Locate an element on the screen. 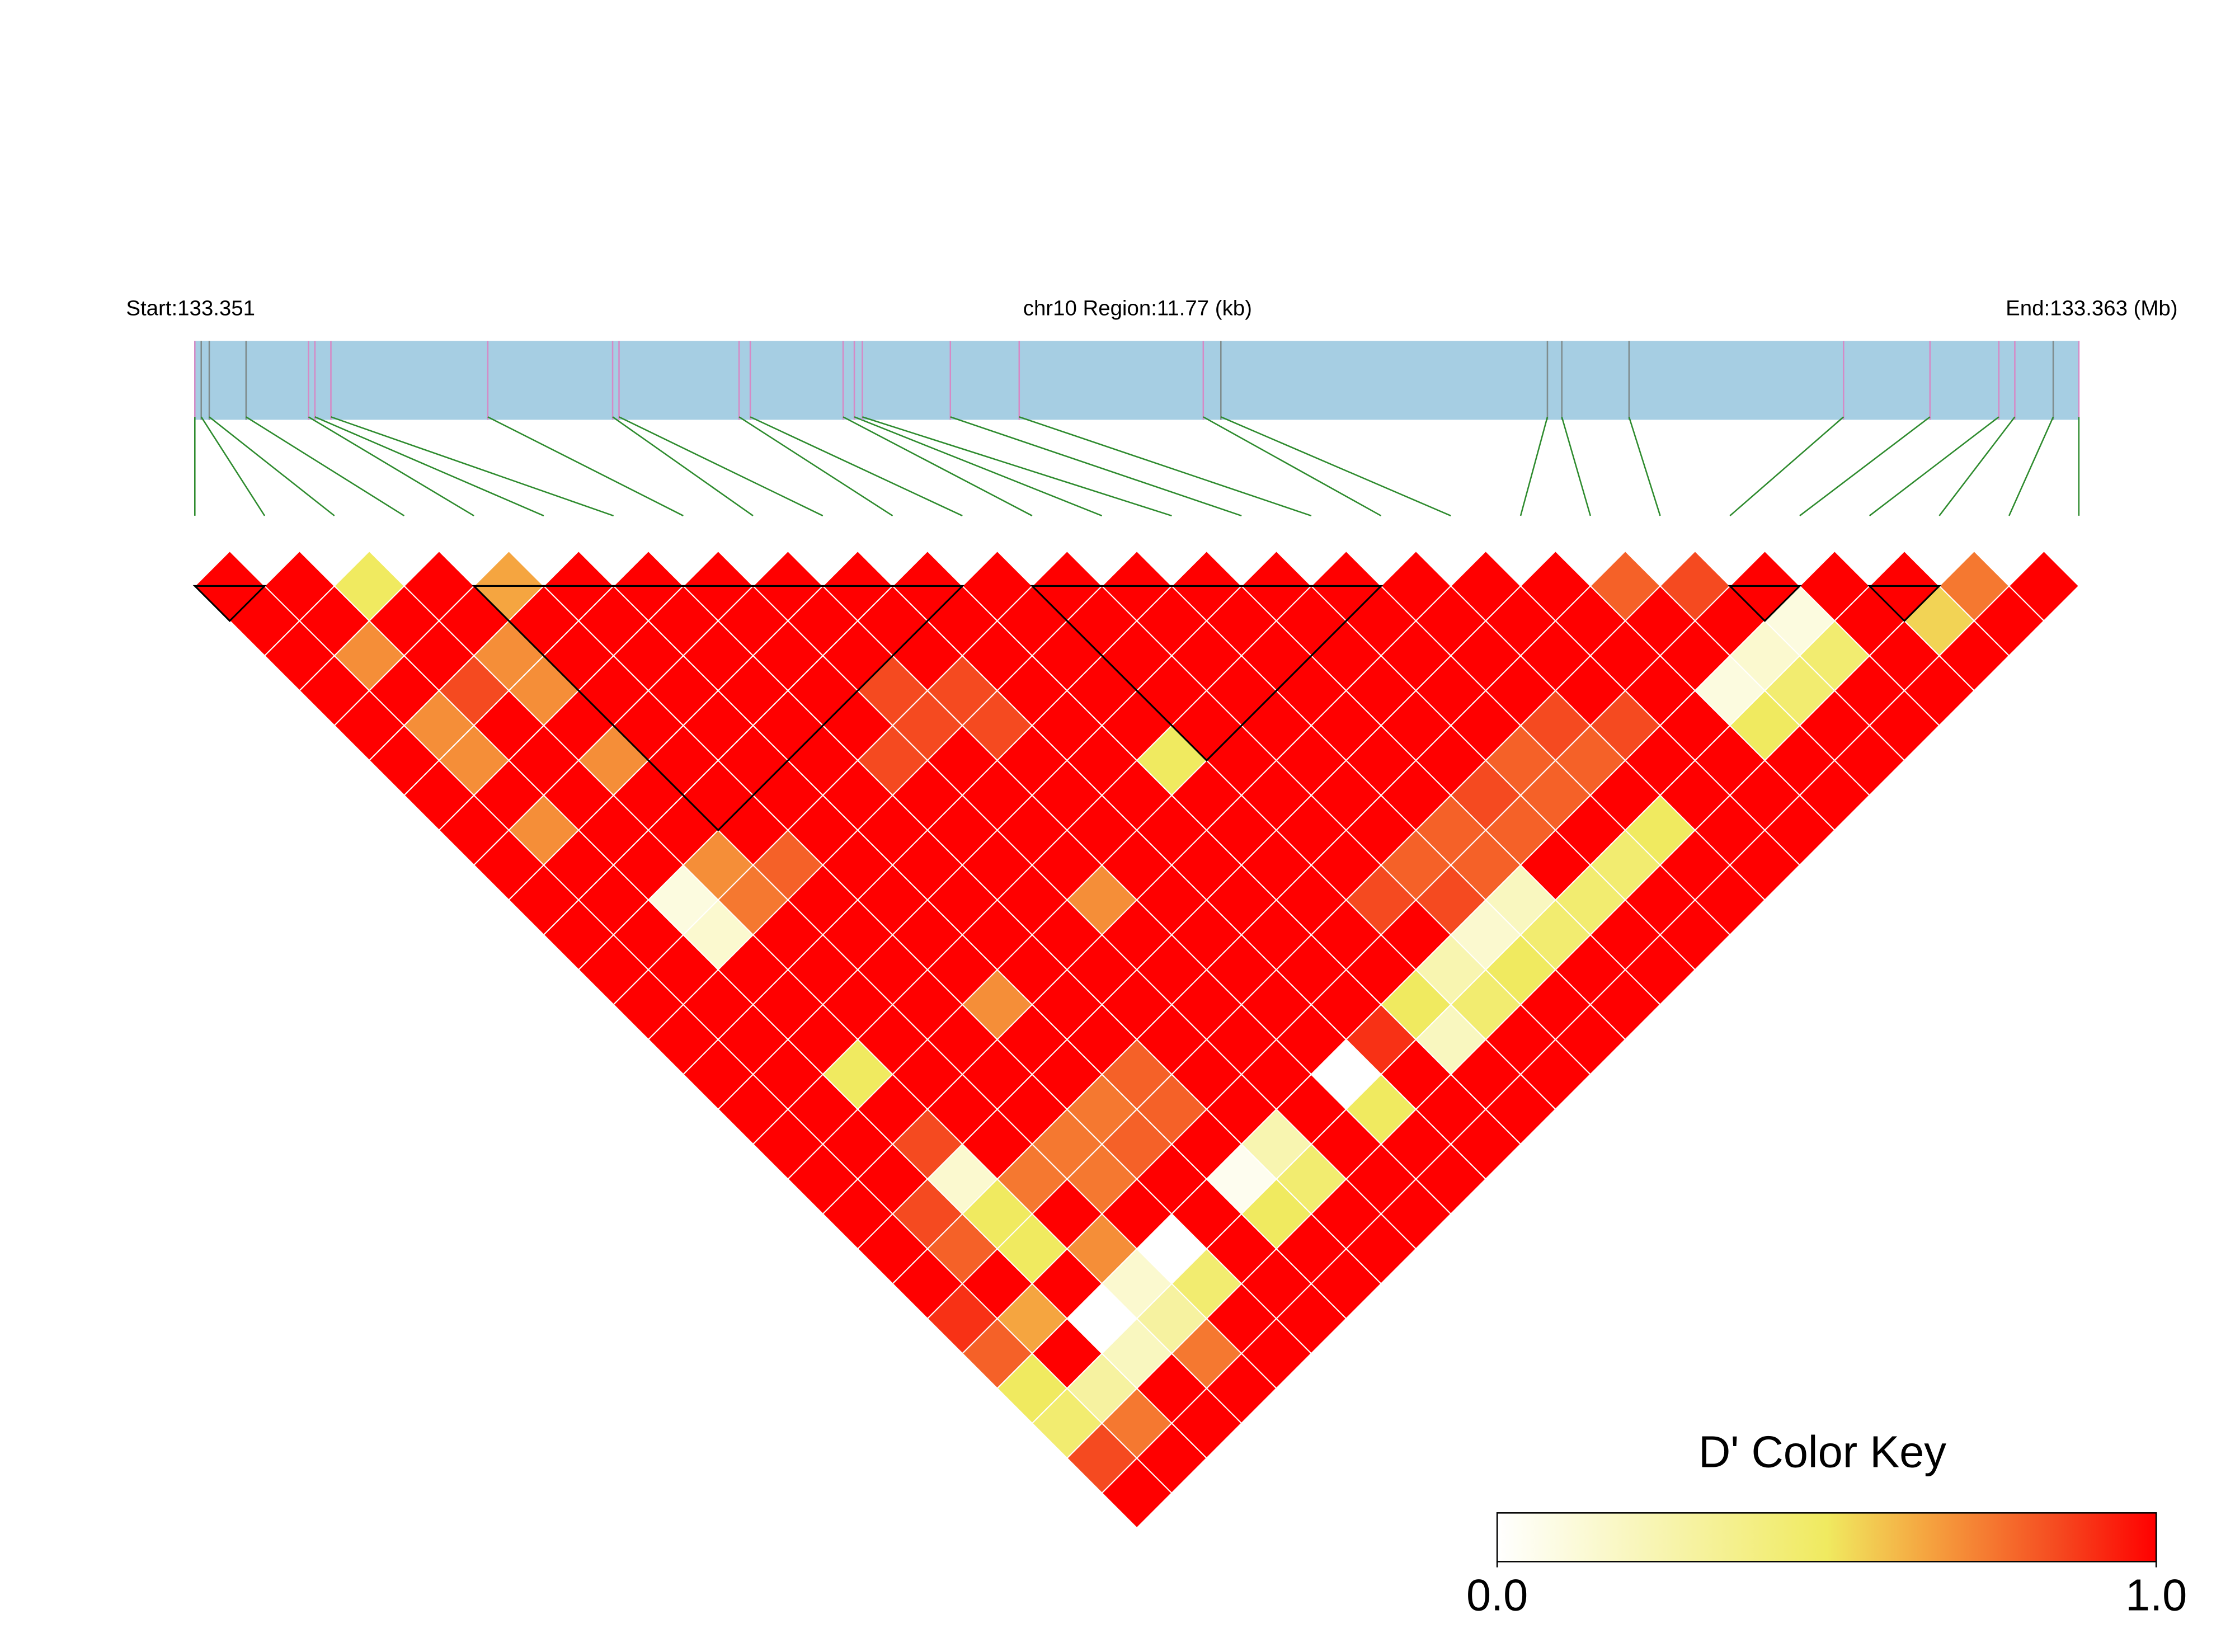 This screenshot has width=2235, height=1652. key-title: D' Color Key is located at coordinates (1822, 1452).